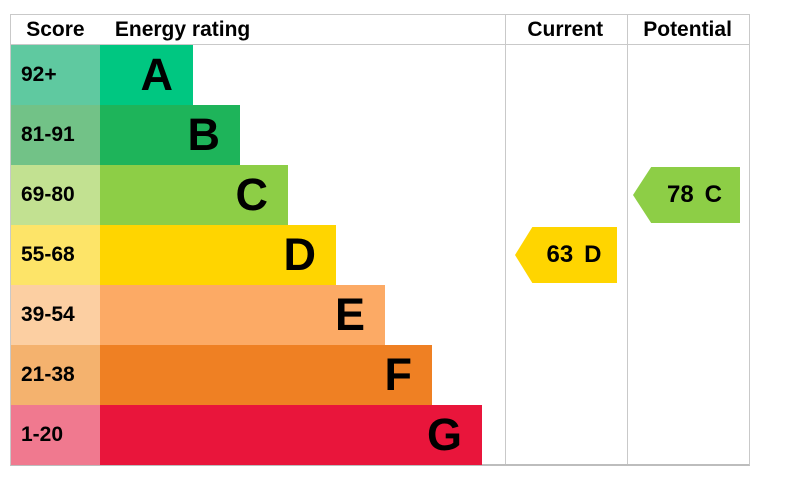 This screenshot has height=487, width=793. I want to click on energy-rating-column-header: Energy rating, so click(182, 29).